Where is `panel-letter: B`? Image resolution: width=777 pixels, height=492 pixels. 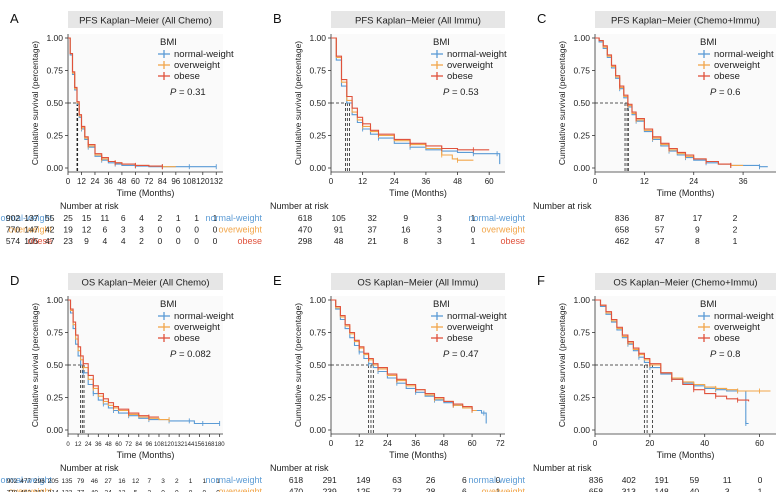
panel-letter: B is located at coordinates (277, 18).